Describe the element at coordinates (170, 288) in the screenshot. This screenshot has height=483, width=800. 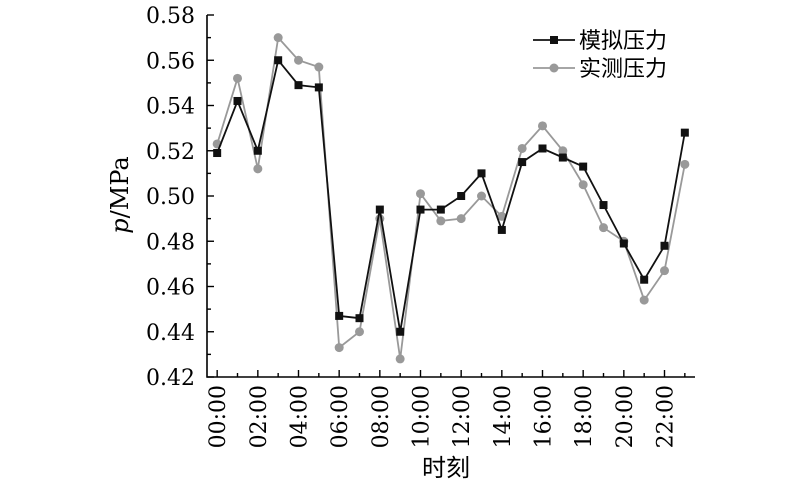
I see `y-tick-label: 0.46` at that location.